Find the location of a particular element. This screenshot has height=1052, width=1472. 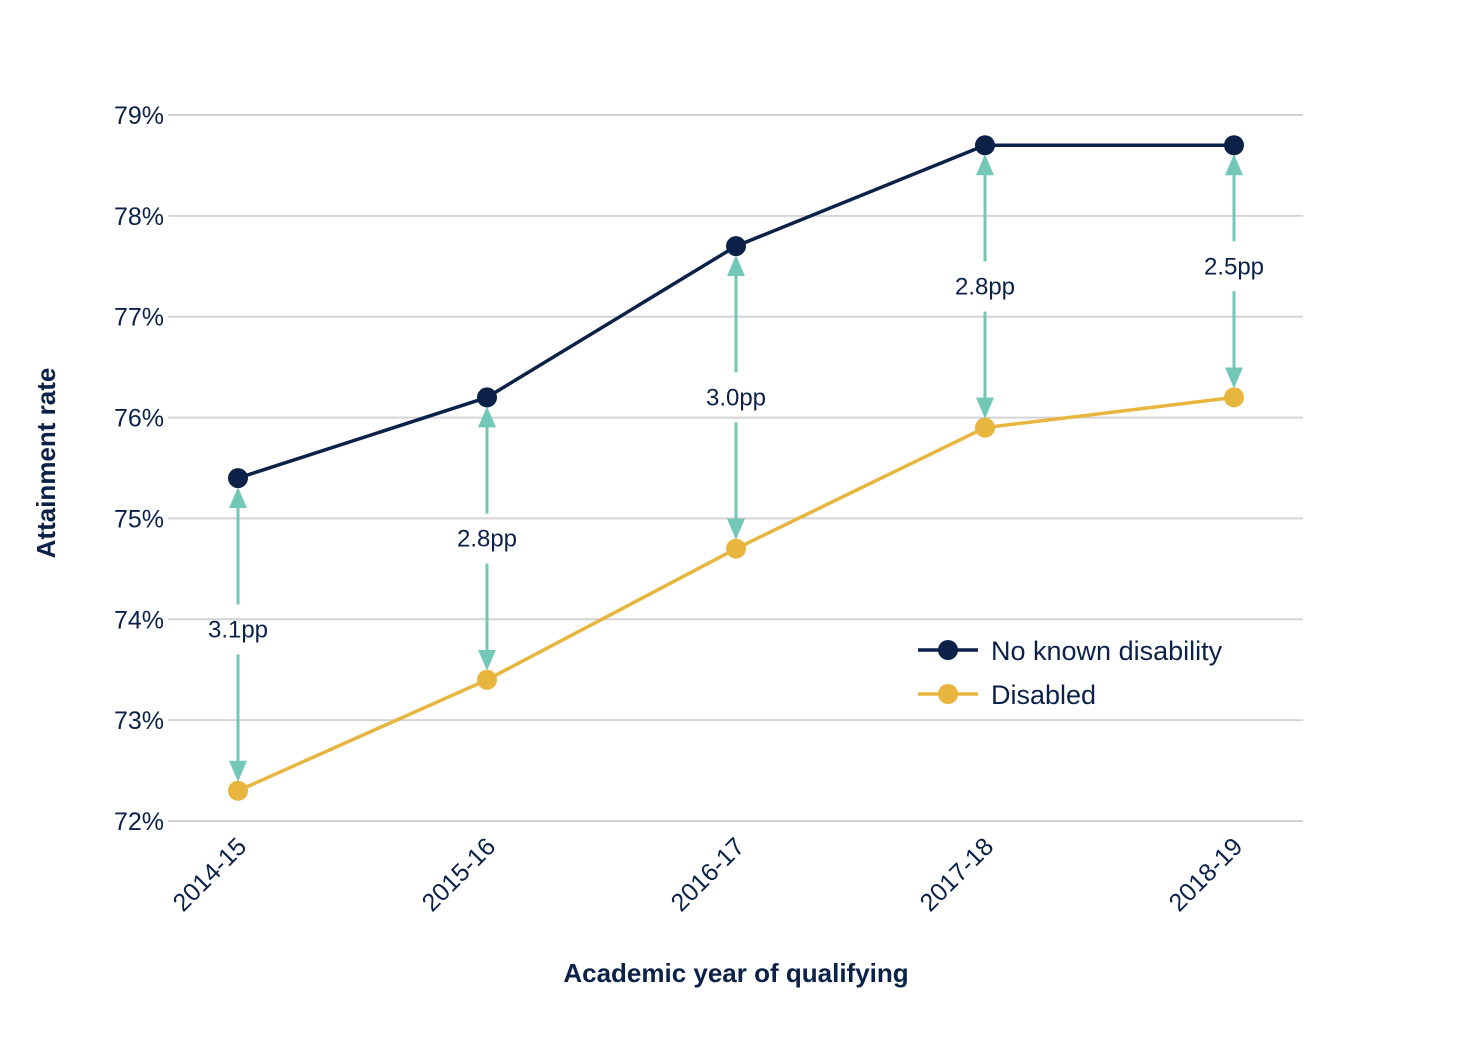

legend: No known disability Disabled is located at coordinates (1070, 673).